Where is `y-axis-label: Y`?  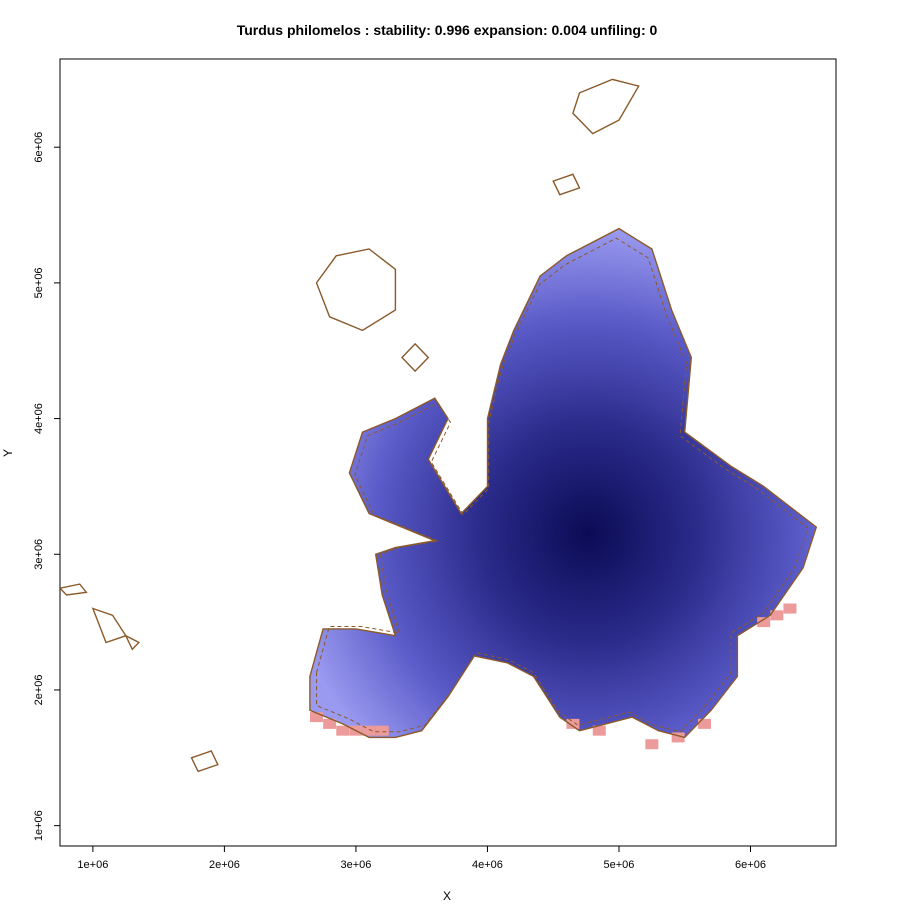 y-axis-label: Y is located at coordinates (8, 453).